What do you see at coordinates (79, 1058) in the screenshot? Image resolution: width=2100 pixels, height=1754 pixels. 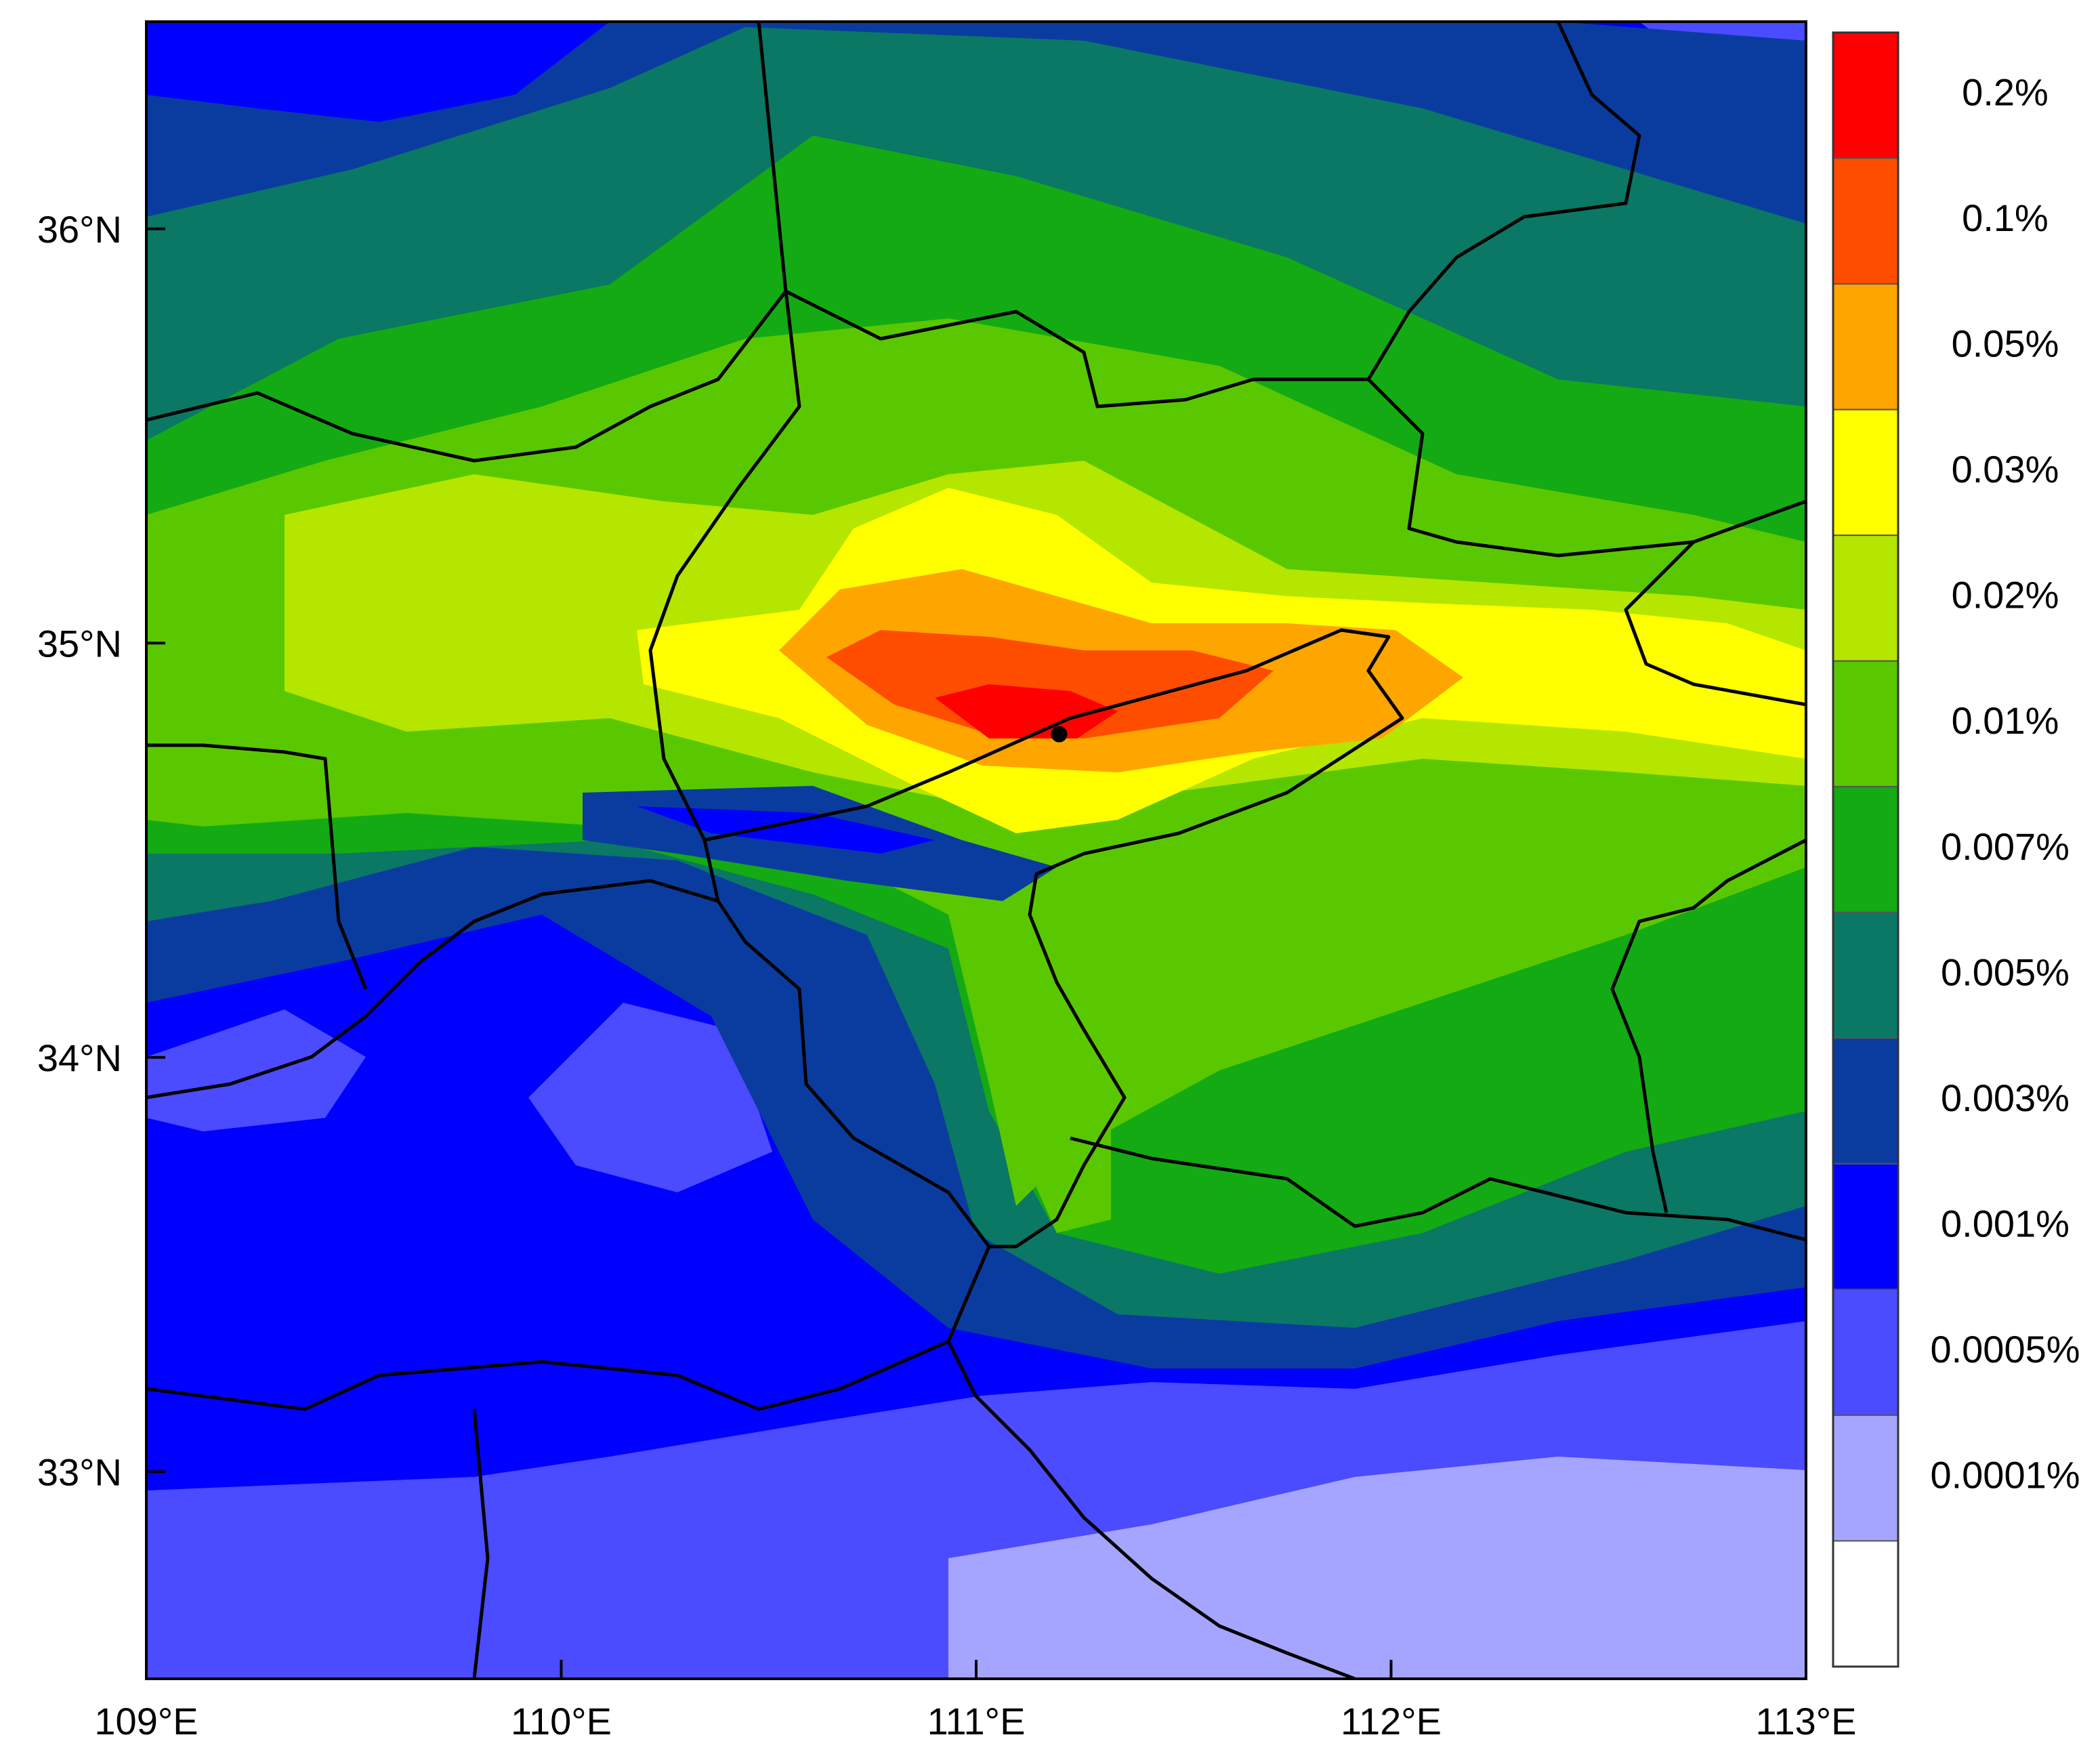 I see `y-tick-label: 34°N` at bounding box center [79, 1058].